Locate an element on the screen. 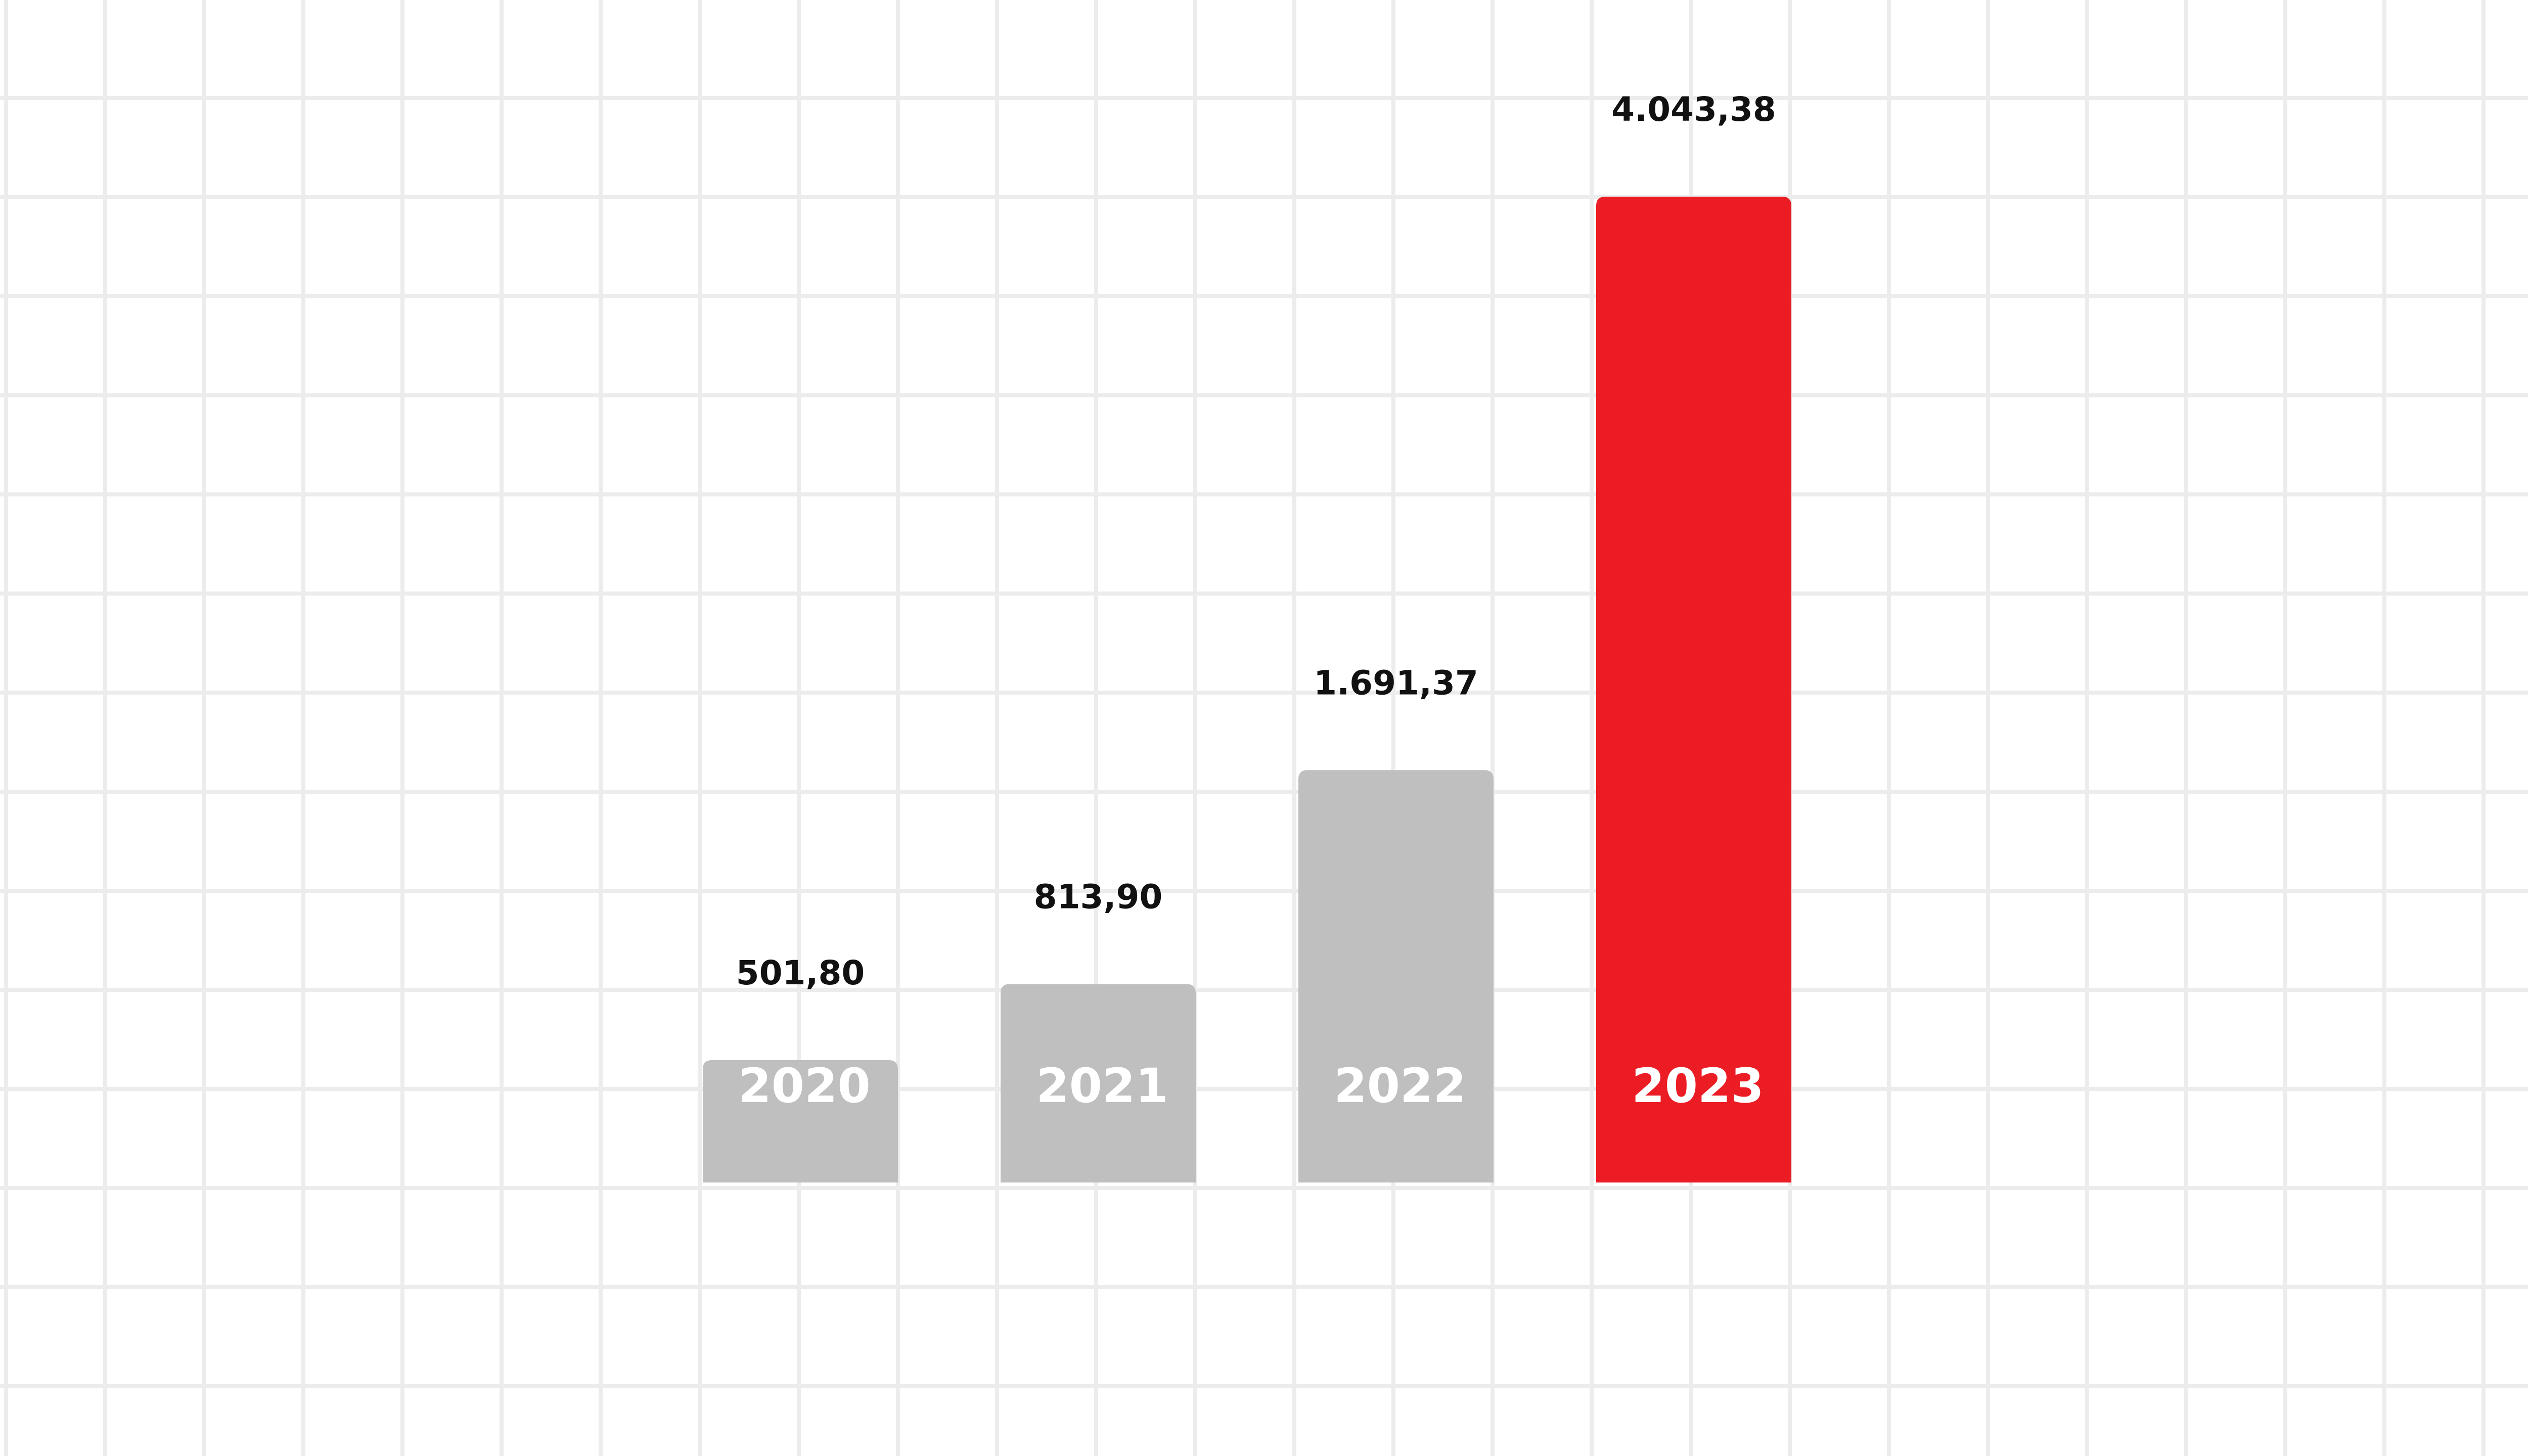  value-label-2021: 813,90 is located at coordinates (1098, 896).